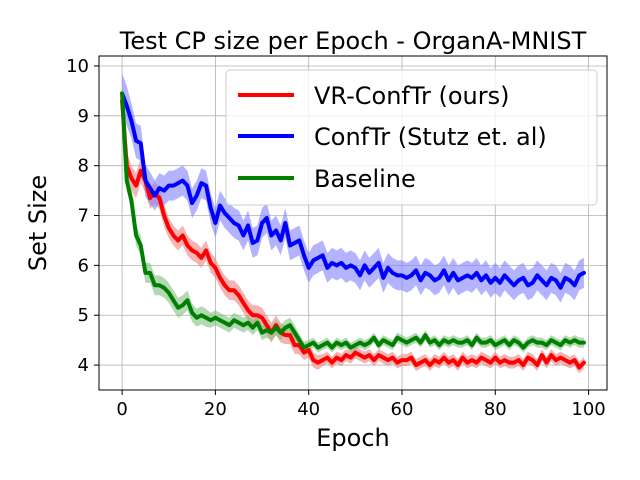 This screenshot has width=640, height=480. What do you see at coordinates (83, 365) in the screenshot?
I see `y-tick-label: 4` at bounding box center [83, 365].